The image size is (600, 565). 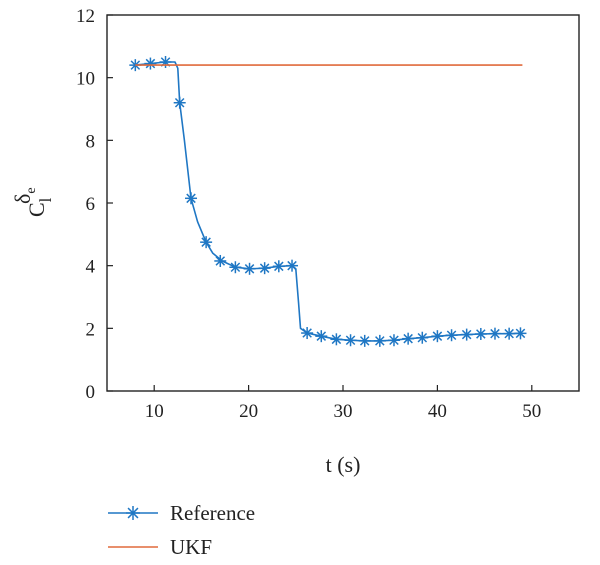 I want to click on y-tick-label-8: 8, so click(x=91, y=141).